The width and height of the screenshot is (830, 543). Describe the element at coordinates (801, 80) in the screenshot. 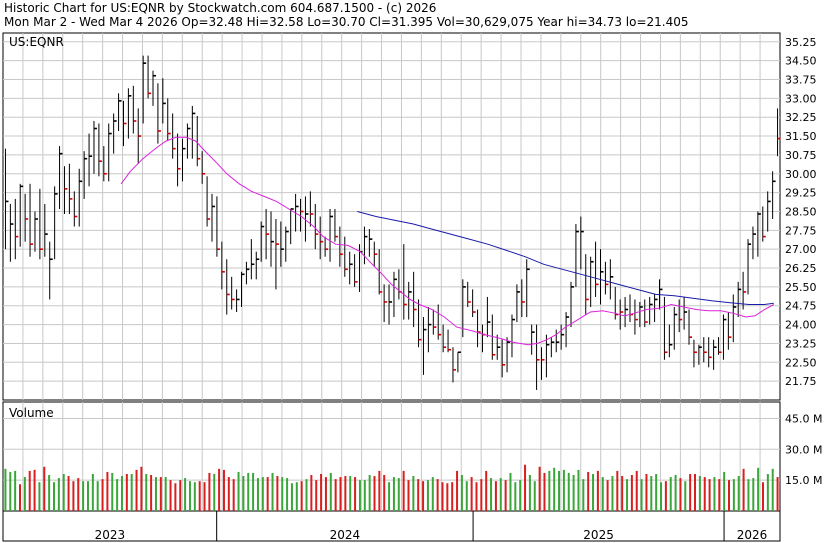

I see `price-tick-label: 33.75` at that location.